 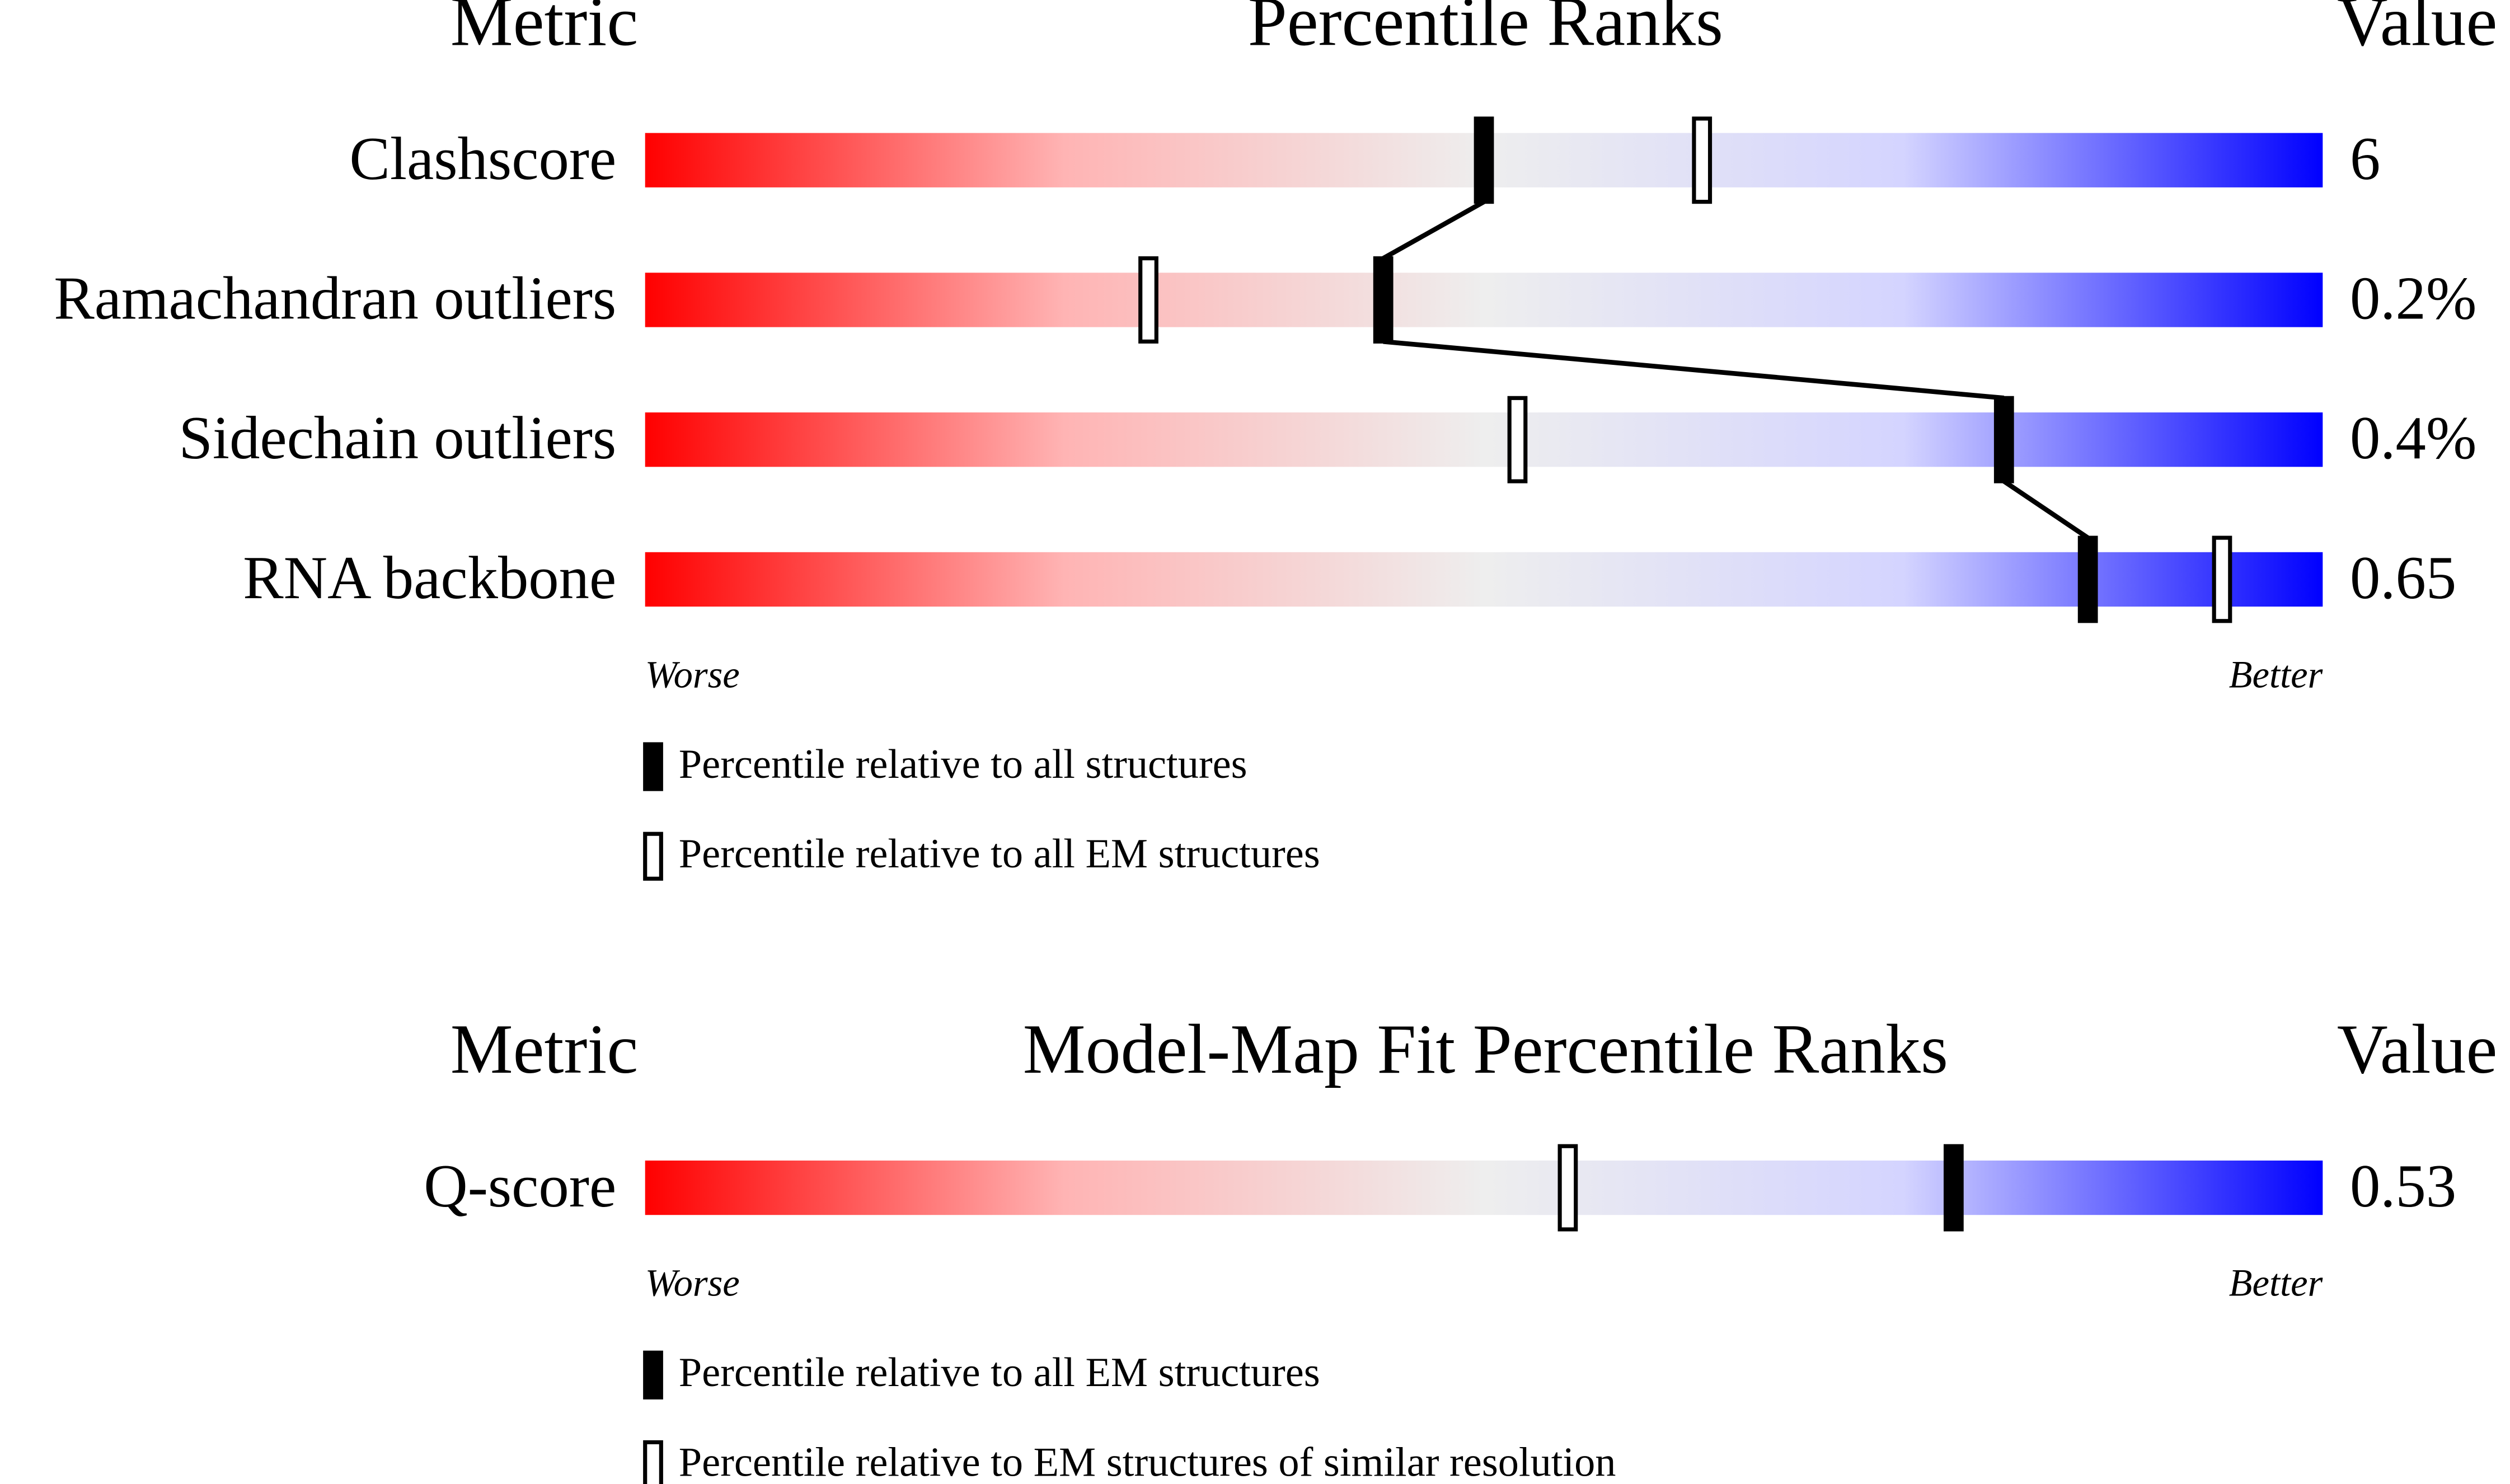 What do you see at coordinates (2403, 1186) in the screenshot?
I see `metric-value: 0.53` at bounding box center [2403, 1186].